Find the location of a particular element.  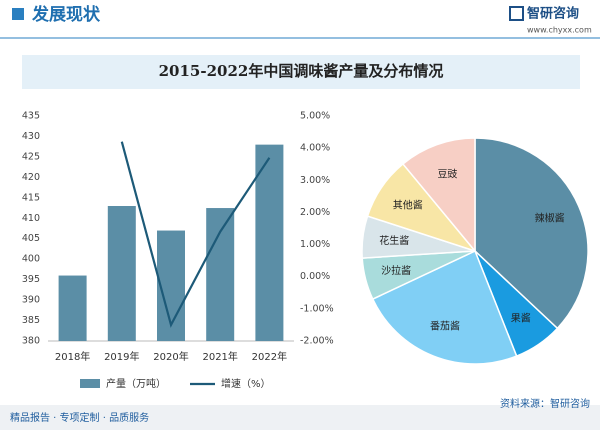

x-tick-label: 2018年 is located at coordinates (72, 356).